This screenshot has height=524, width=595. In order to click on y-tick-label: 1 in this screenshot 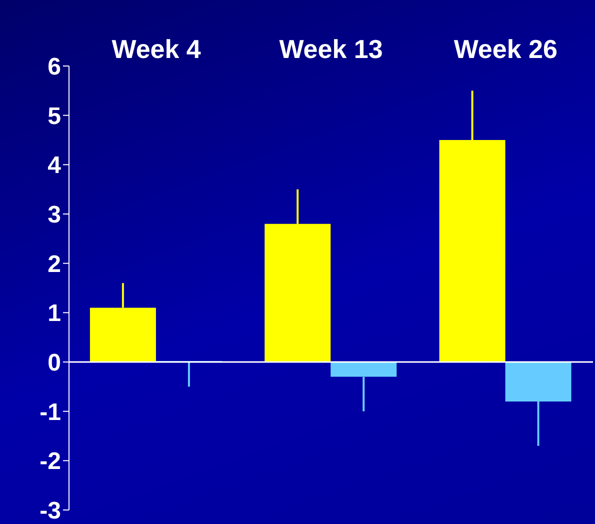, I will do `click(54, 314)`.